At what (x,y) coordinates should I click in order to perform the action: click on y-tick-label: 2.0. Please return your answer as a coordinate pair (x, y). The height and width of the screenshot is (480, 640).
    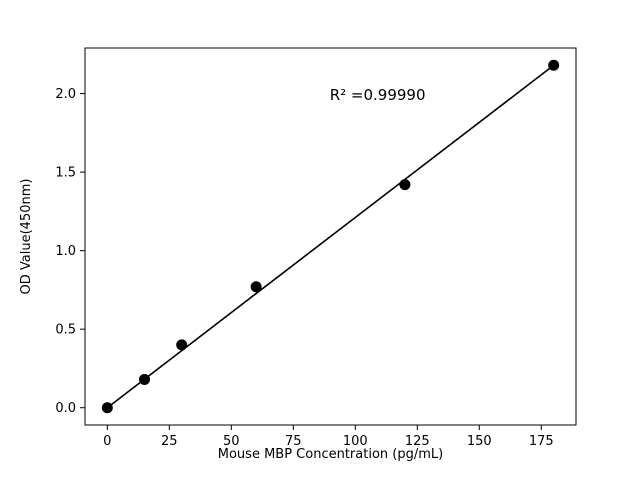
    Looking at the image, I should click on (65, 94).